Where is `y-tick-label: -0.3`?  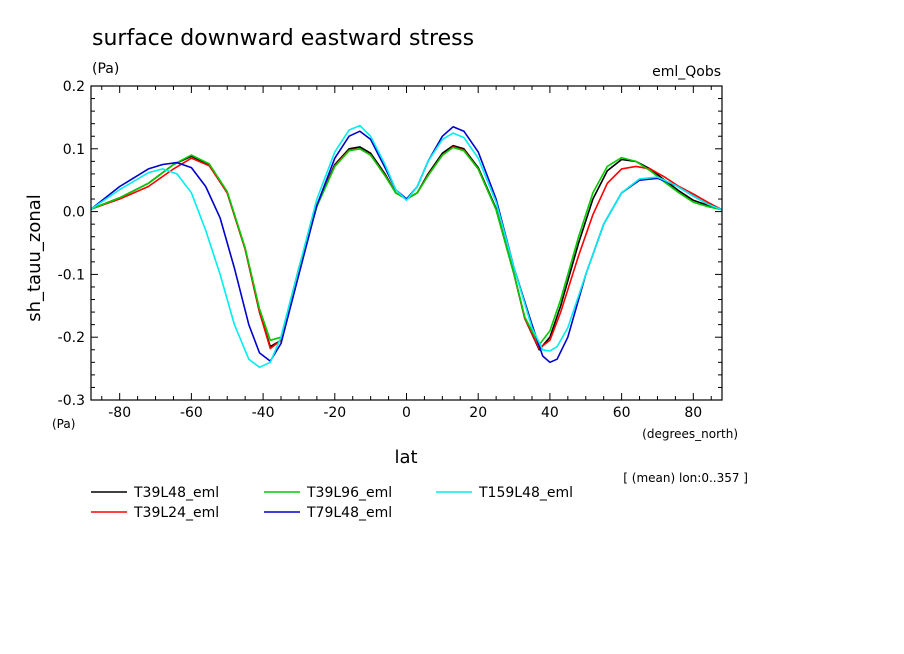 y-tick-label: -0.3 is located at coordinates (71, 401).